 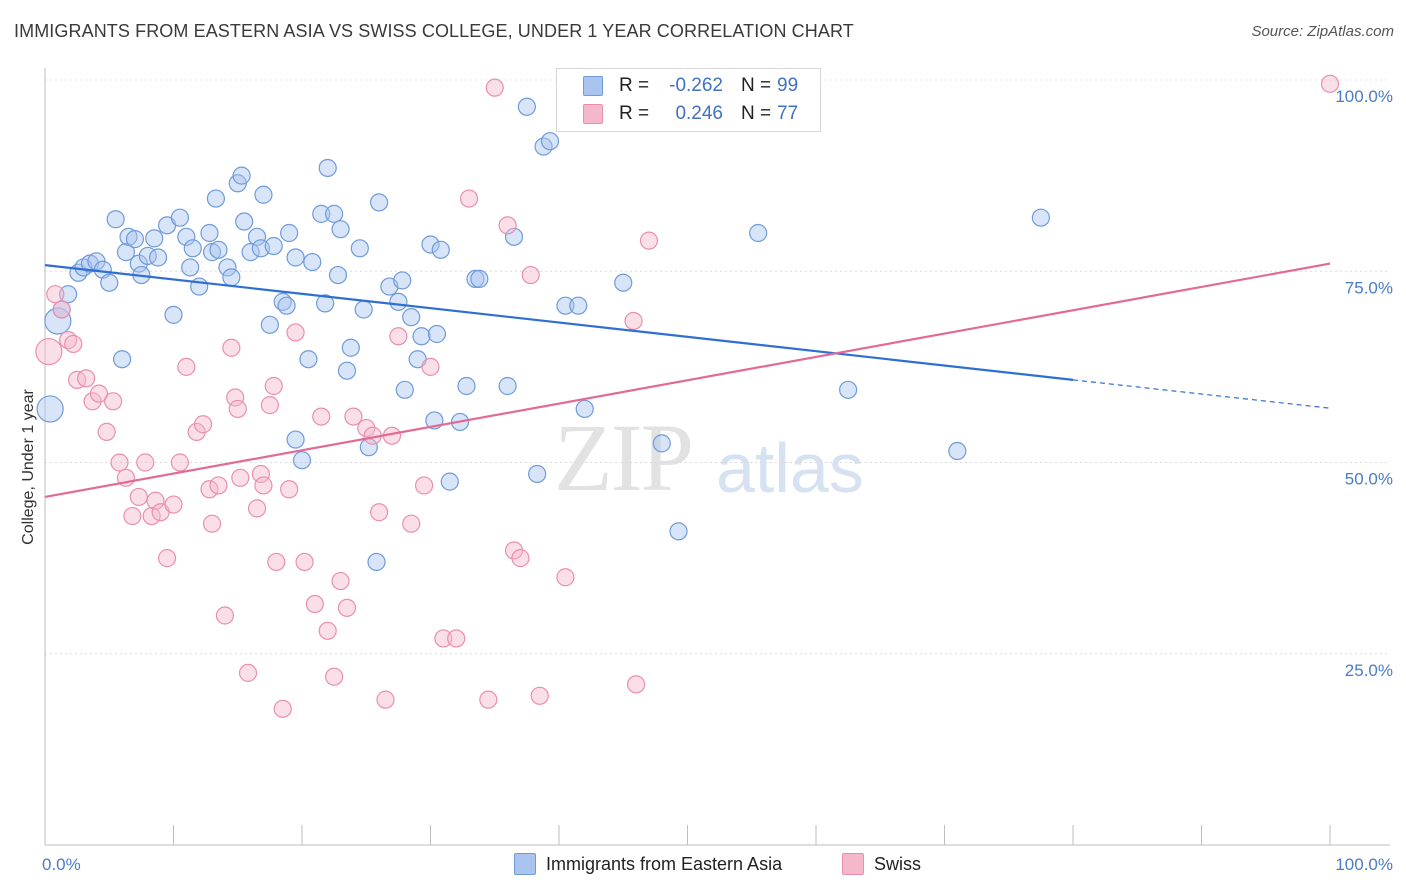 I want to click on y-tick-label: 75.0%, so click(x=1369, y=287).